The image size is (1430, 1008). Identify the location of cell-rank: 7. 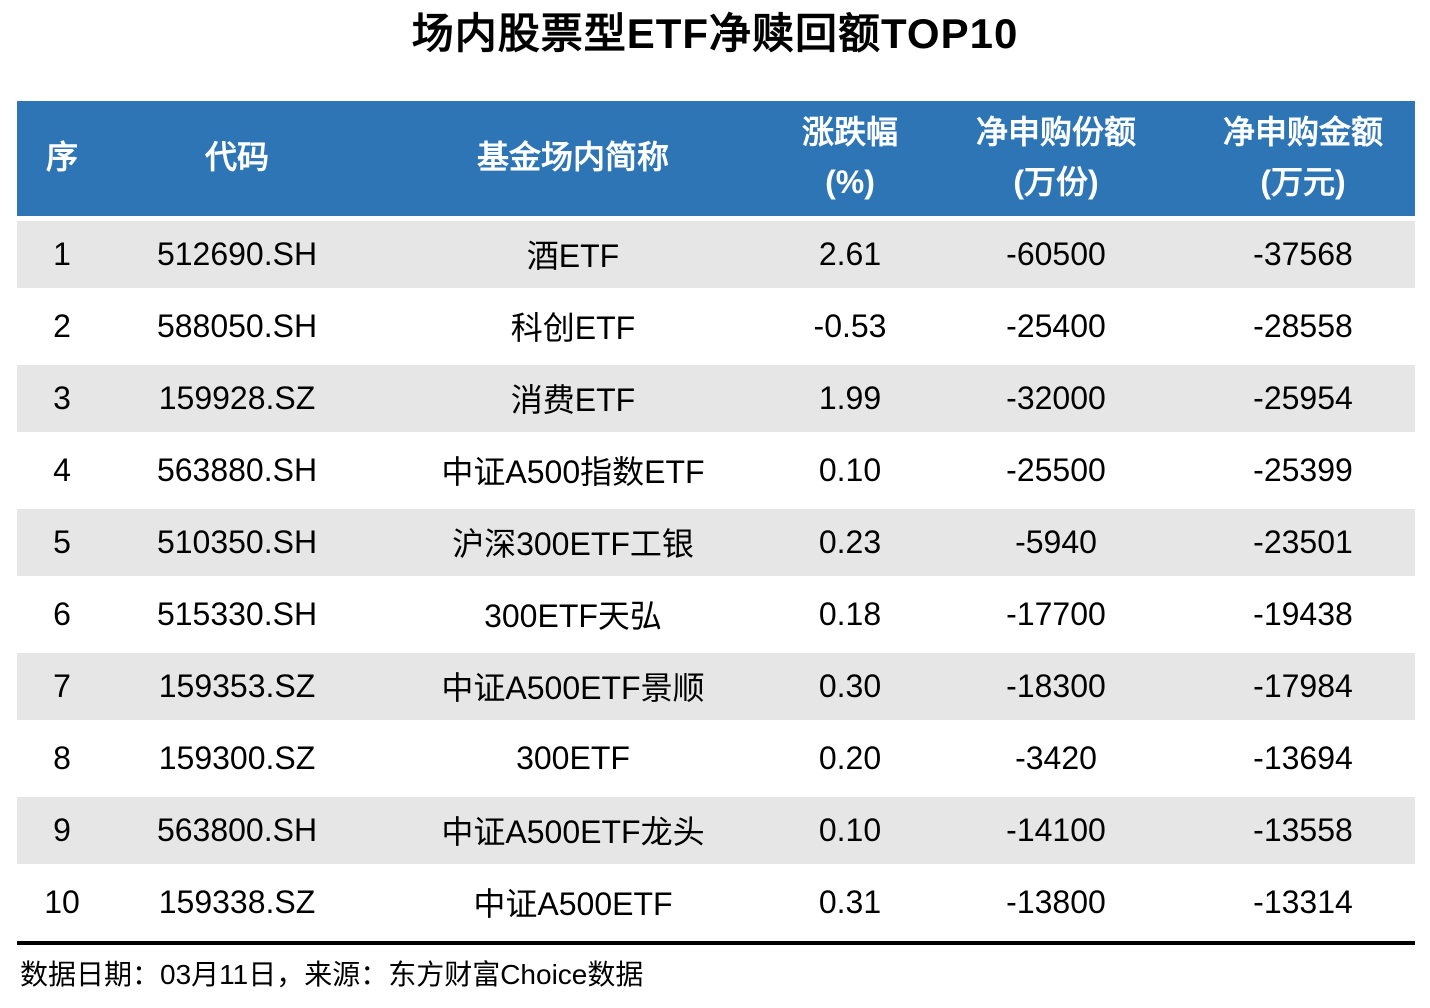
(62, 685).